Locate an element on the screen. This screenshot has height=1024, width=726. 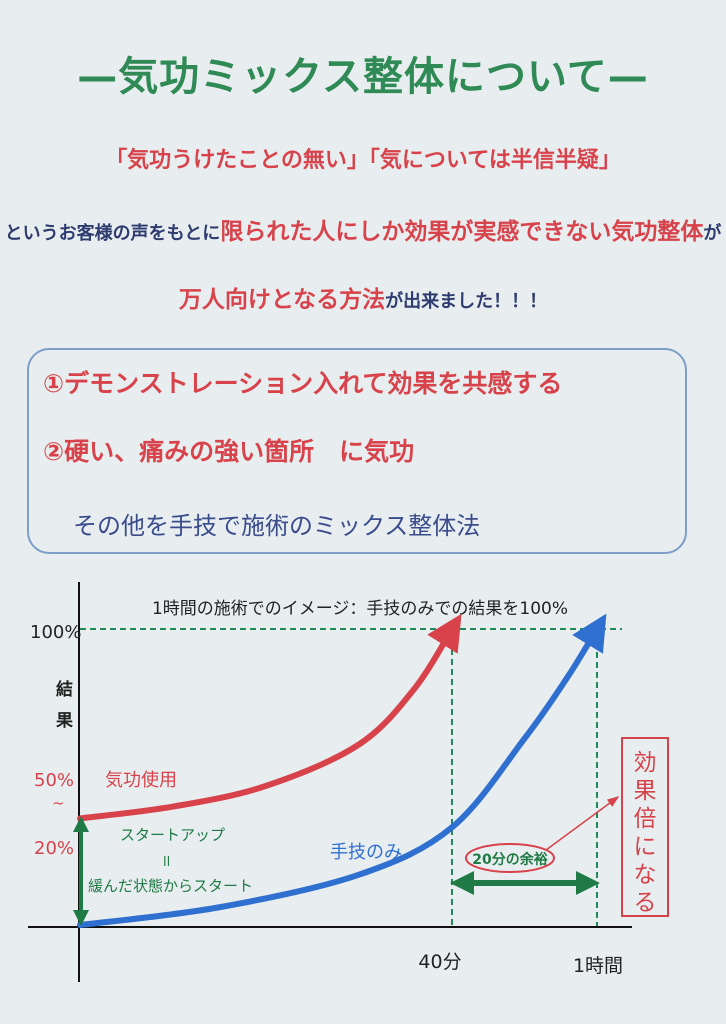
x-tick-40: 40分 is located at coordinates (439, 962).